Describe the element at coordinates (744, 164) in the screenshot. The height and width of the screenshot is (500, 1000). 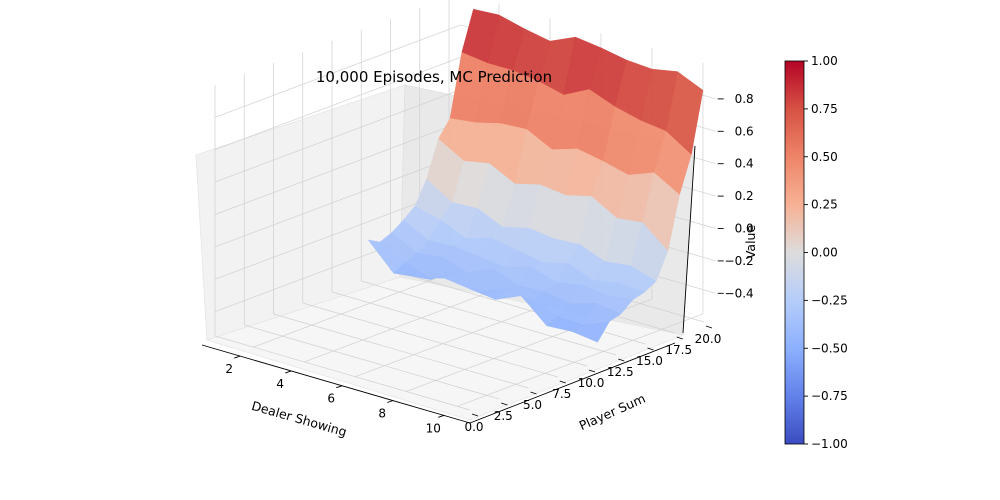
I see `z-tick-label: 0.4` at that location.